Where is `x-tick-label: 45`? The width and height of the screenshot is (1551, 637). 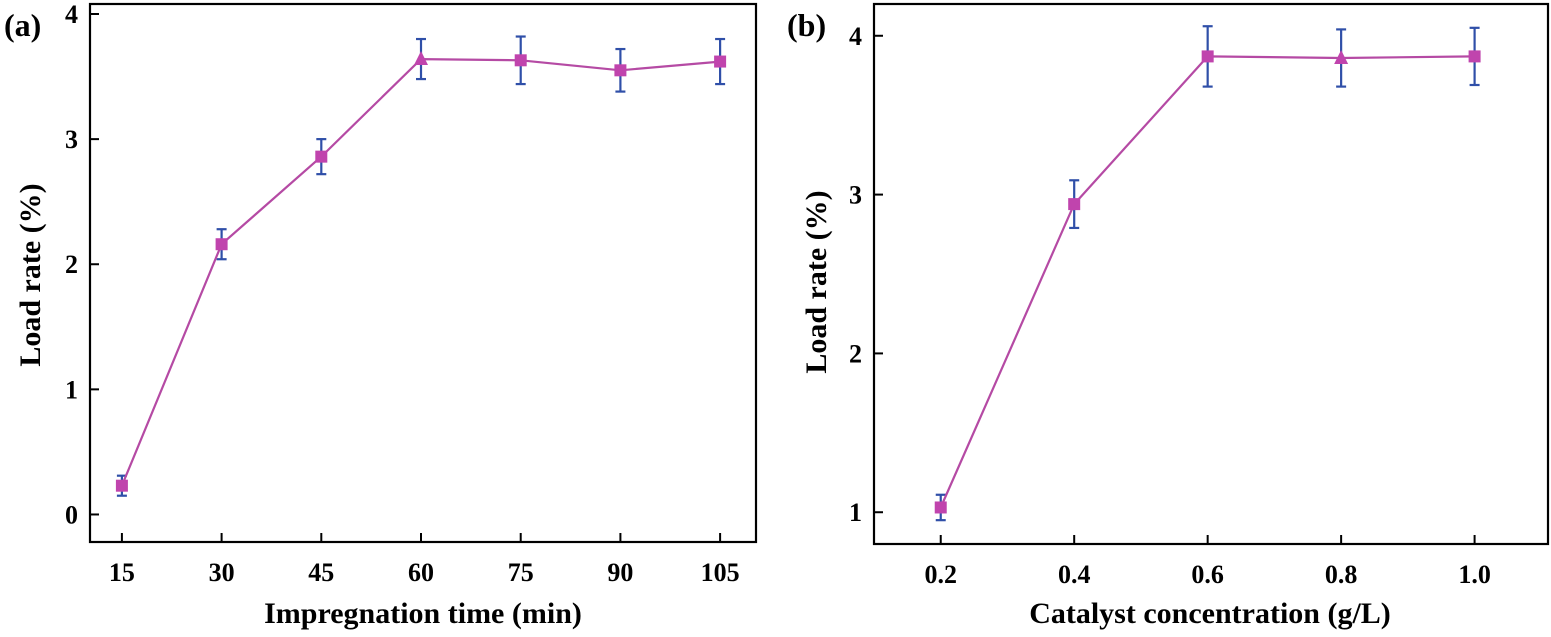 x-tick-label: 45 is located at coordinates (321, 572).